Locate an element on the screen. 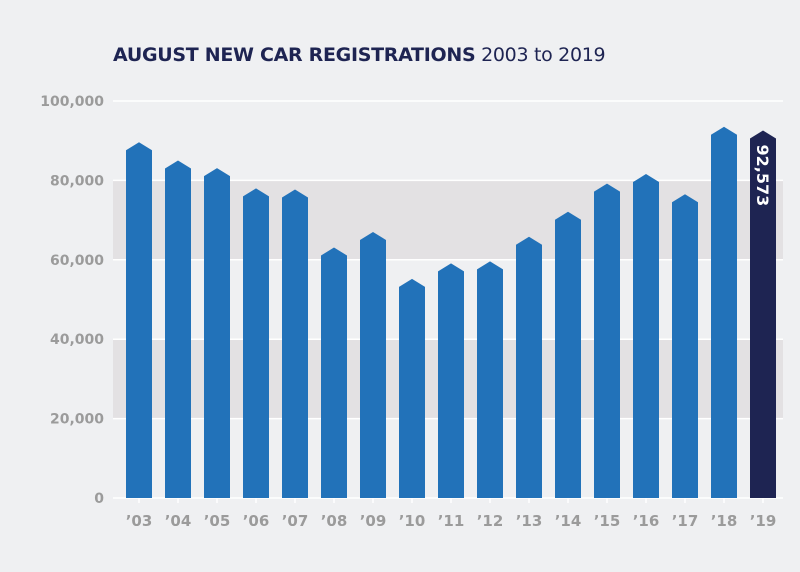  chart-subtitle: 2003 to 2019 is located at coordinates (543, 55).